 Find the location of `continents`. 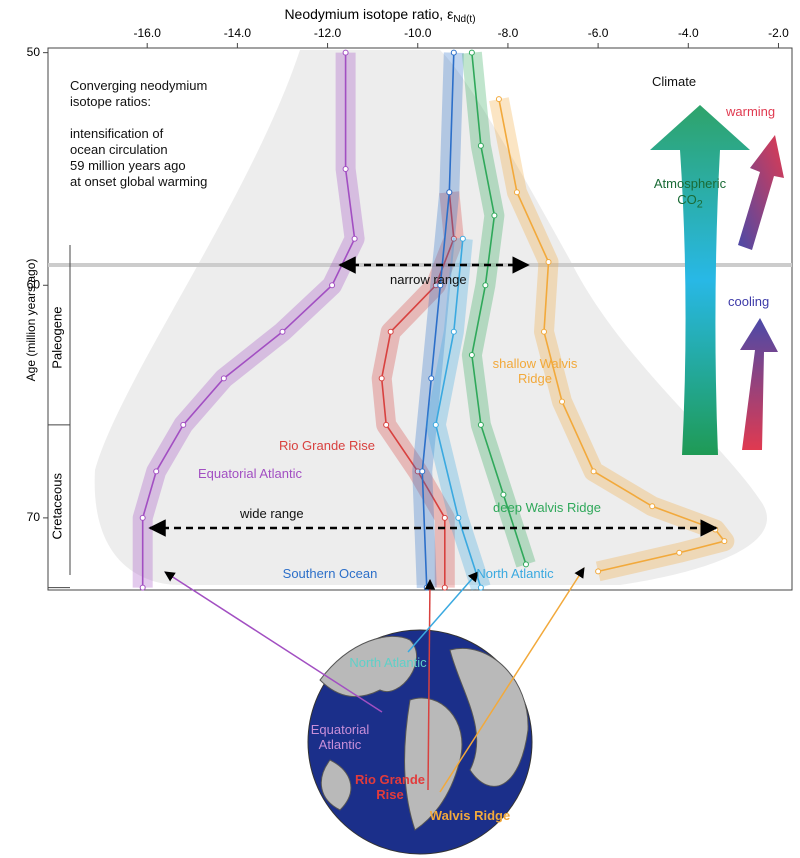

continents is located at coordinates (424, 733).